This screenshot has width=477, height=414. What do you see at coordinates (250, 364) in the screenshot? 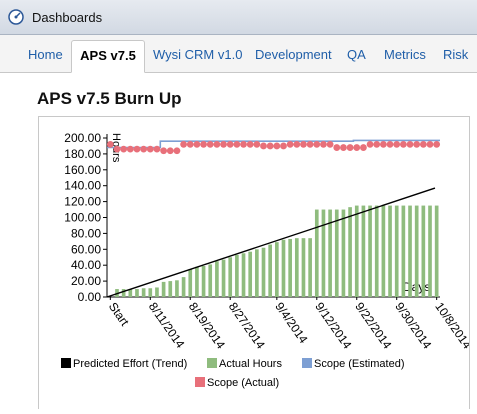
I see `legend-item-actual-hours: Actual Hours` at bounding box center [250, 364].